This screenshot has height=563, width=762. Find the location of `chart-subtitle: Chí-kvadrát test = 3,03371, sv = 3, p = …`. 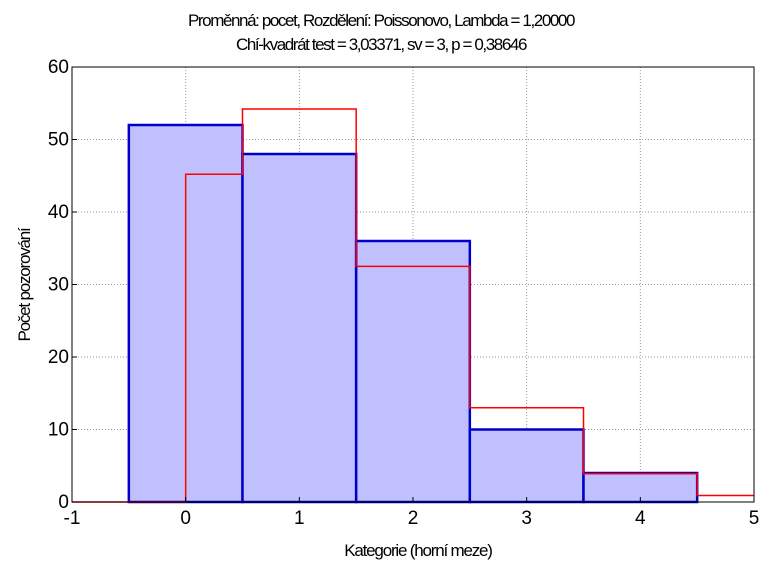

chart-subtitle: Chí-kvadrát test = 3,03371, sv = 3, p = … is located at coordinates (381, 44).